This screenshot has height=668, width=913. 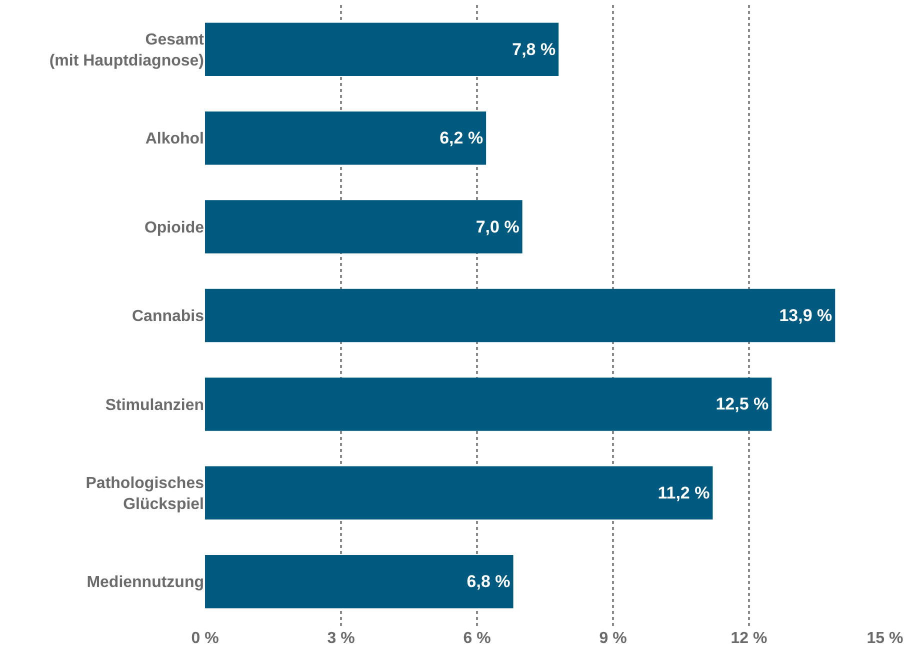 I want to click on y-tick-label: Stimulanzien, so click(x=154, y=405).